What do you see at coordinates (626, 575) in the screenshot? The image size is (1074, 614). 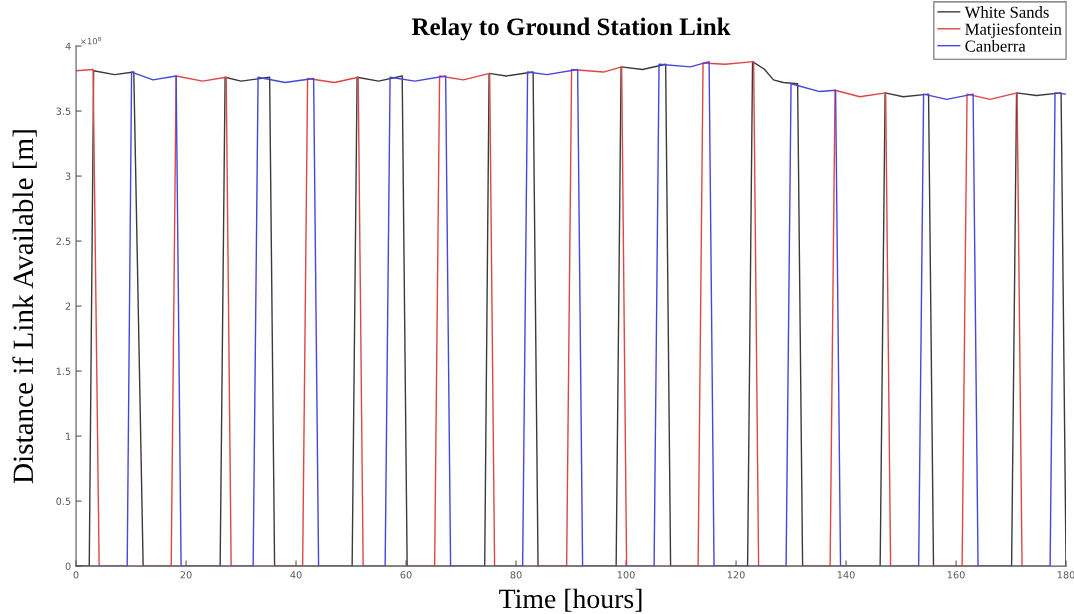 I see `x-tick-label: 100` at bounding box center [626, 575].